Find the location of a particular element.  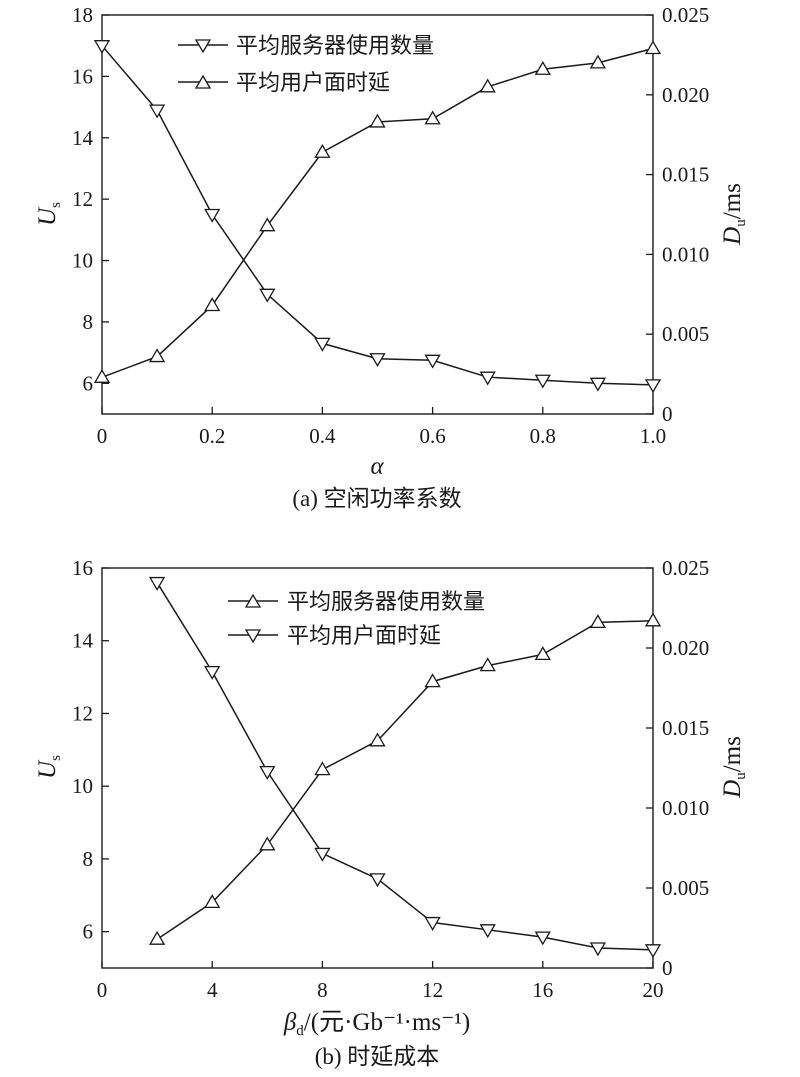

panel-a-x-axis-ticks: 0 0.2 0.4 0.6 0.8 1.0 is located at coordinates (381, 427).